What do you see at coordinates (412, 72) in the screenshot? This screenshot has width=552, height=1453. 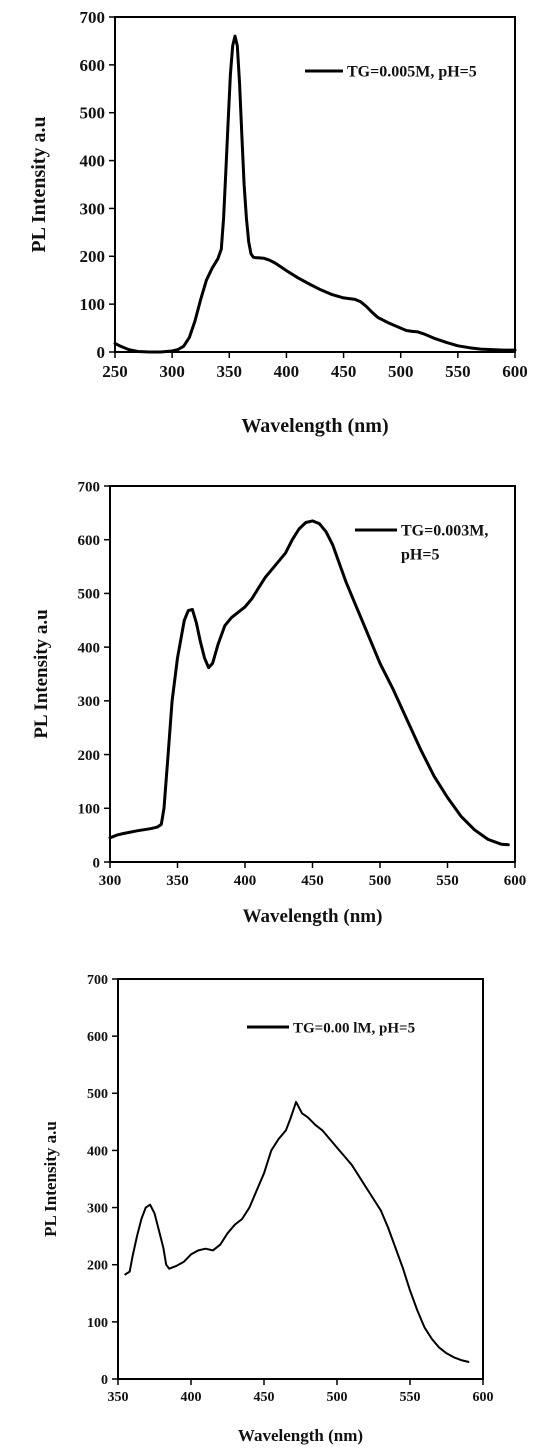 I see `legend-label: TG=0.005M, pH=5` at bounding box center [412, 72].